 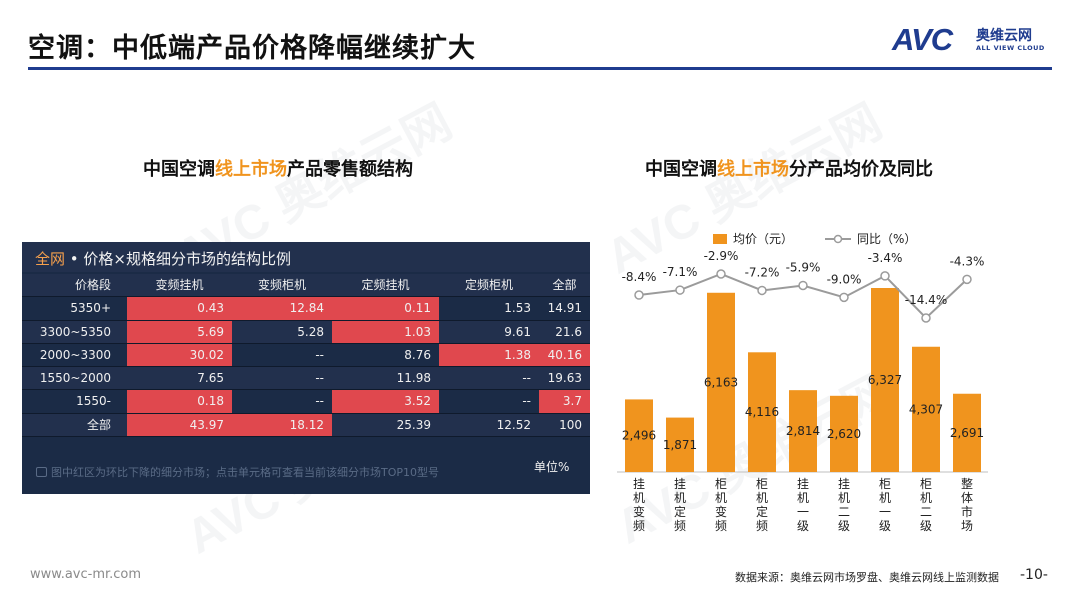 I want to click on bar-value-label: 6,327, so click(x=885, y=380).